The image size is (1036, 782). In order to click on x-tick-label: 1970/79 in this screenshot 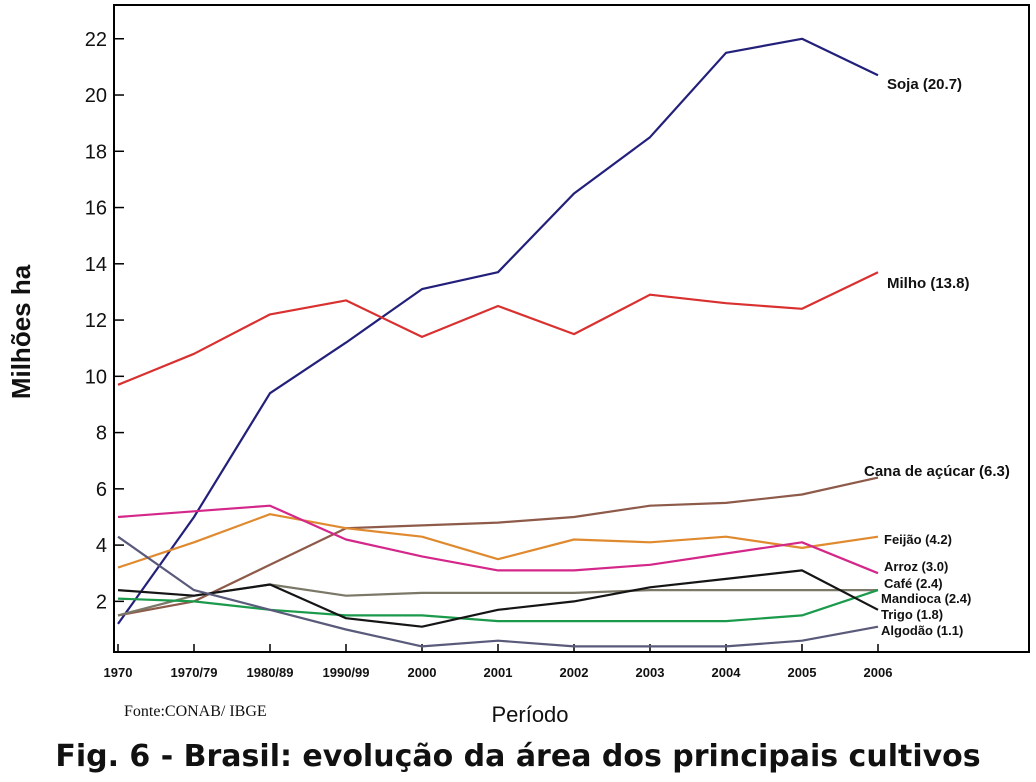, I will do `click(194, 672)`.